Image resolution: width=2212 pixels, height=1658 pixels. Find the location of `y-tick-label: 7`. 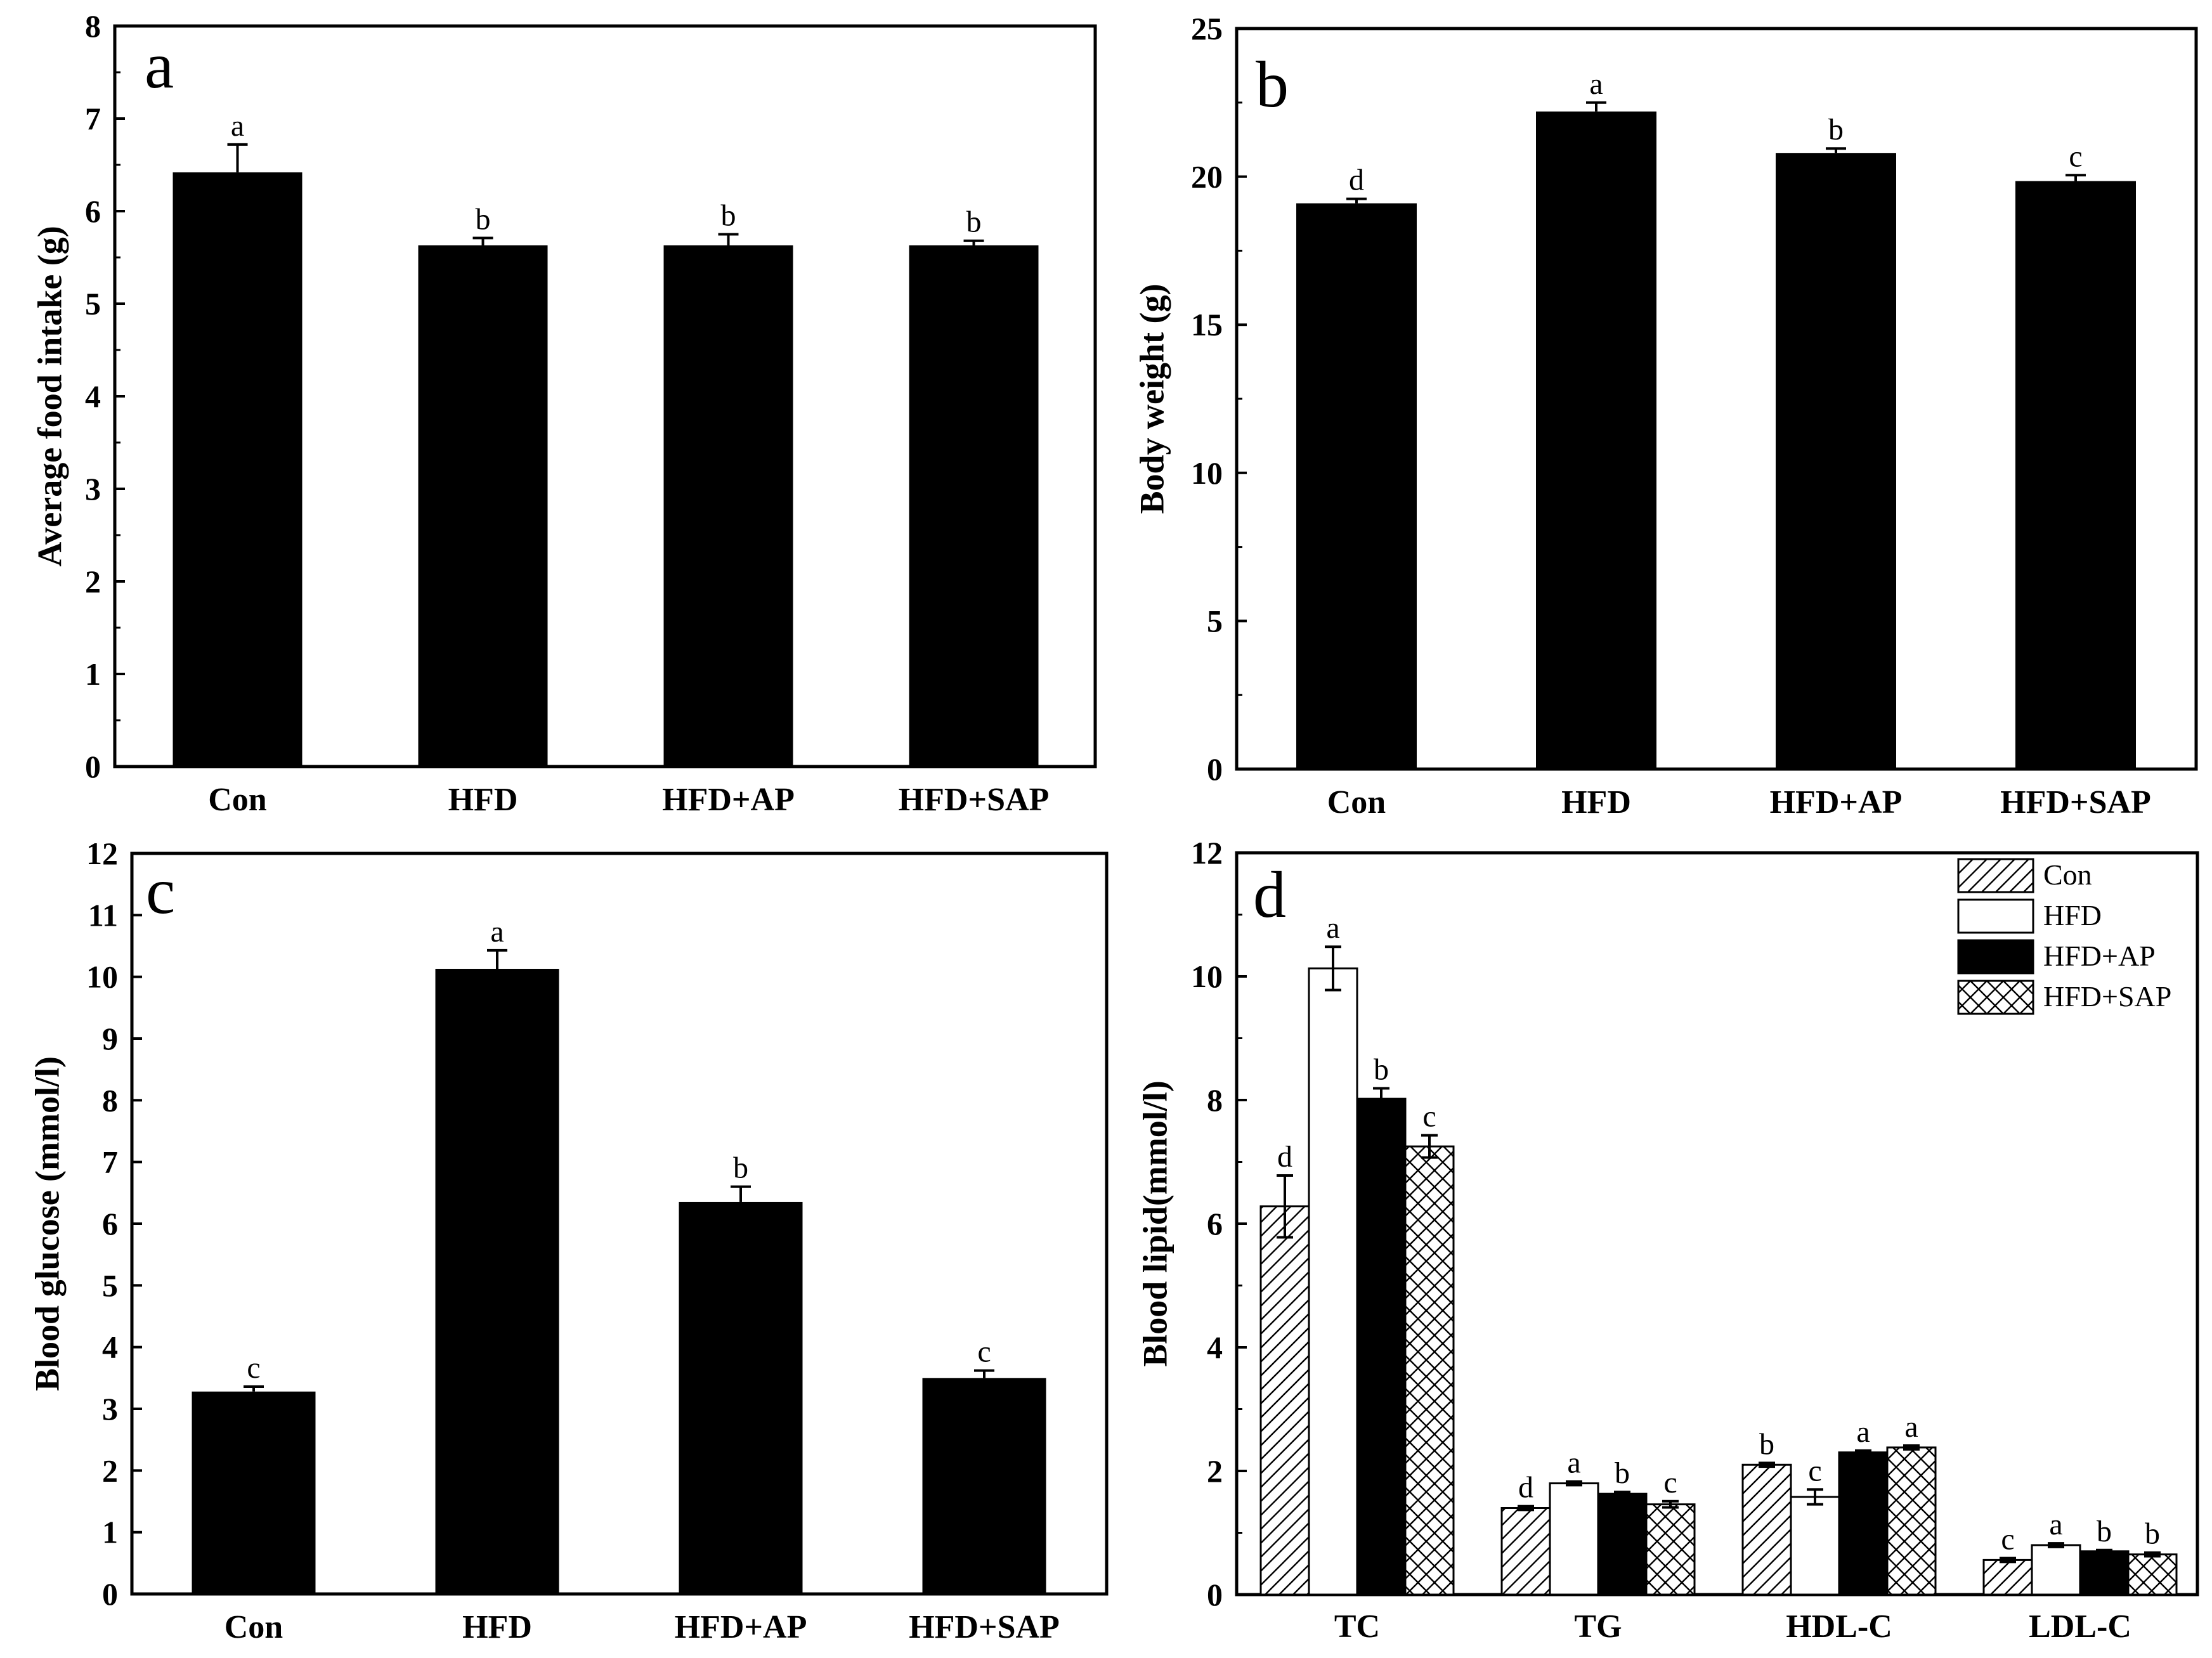

y-tick-label: 7 is located at coordinates (110, 1162).